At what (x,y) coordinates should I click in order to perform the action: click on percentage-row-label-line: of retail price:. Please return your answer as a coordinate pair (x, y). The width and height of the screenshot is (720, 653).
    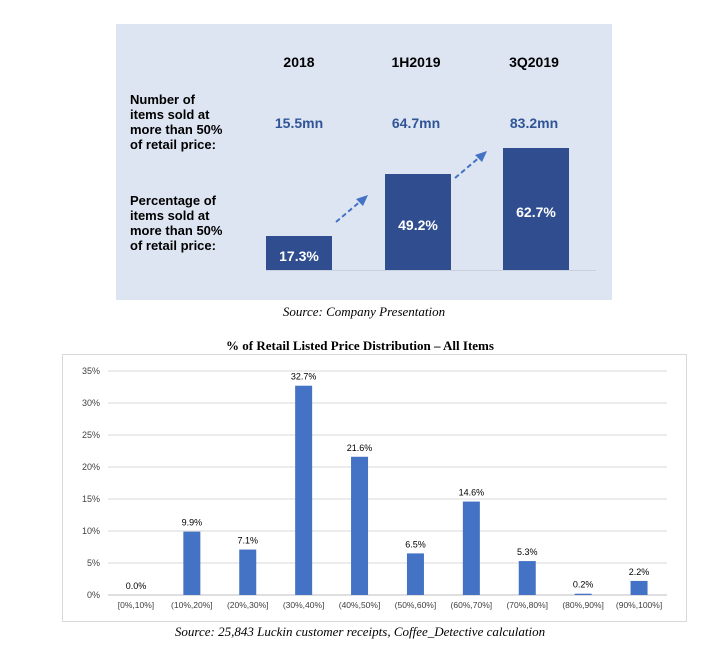
    Looking at the image, I should click on (173, 245).